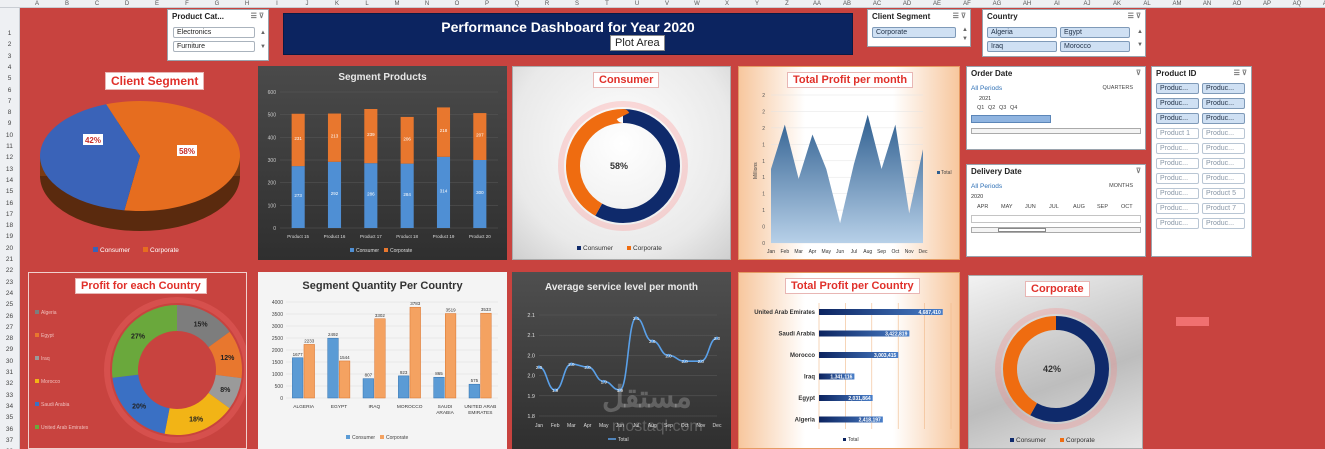  Describe the element at coordinates (9, 158) in the screenshot. I see `row-label: 12` at that location.